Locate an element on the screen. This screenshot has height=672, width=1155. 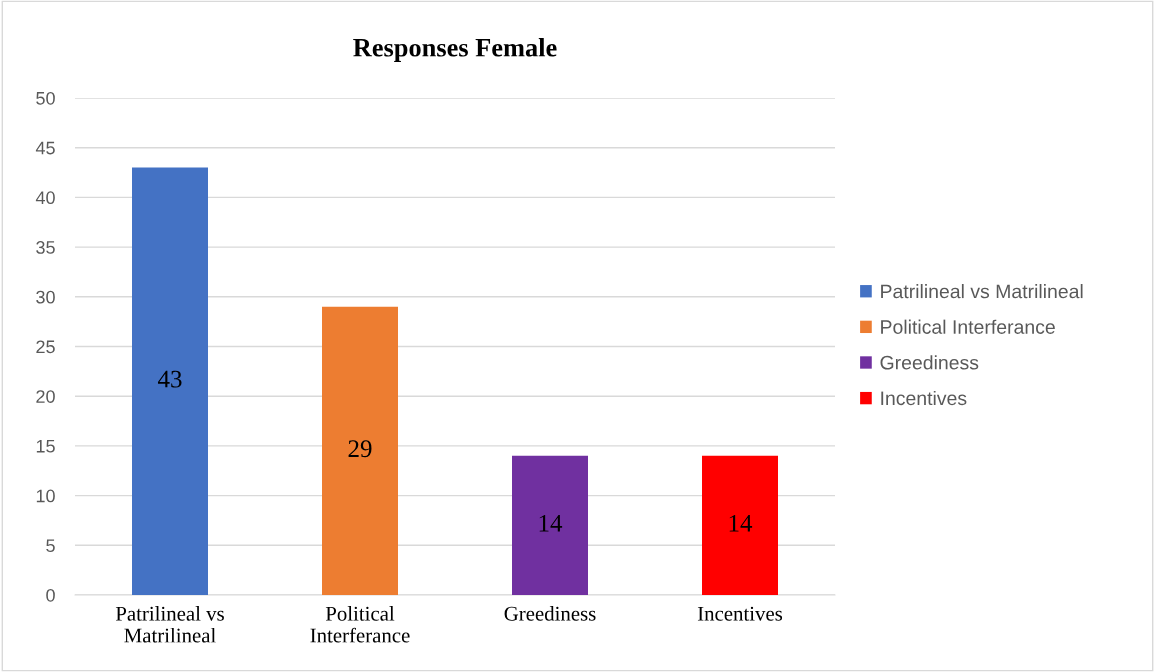
x-tick-label: Political Interferance is located at coordinates (360, 624).